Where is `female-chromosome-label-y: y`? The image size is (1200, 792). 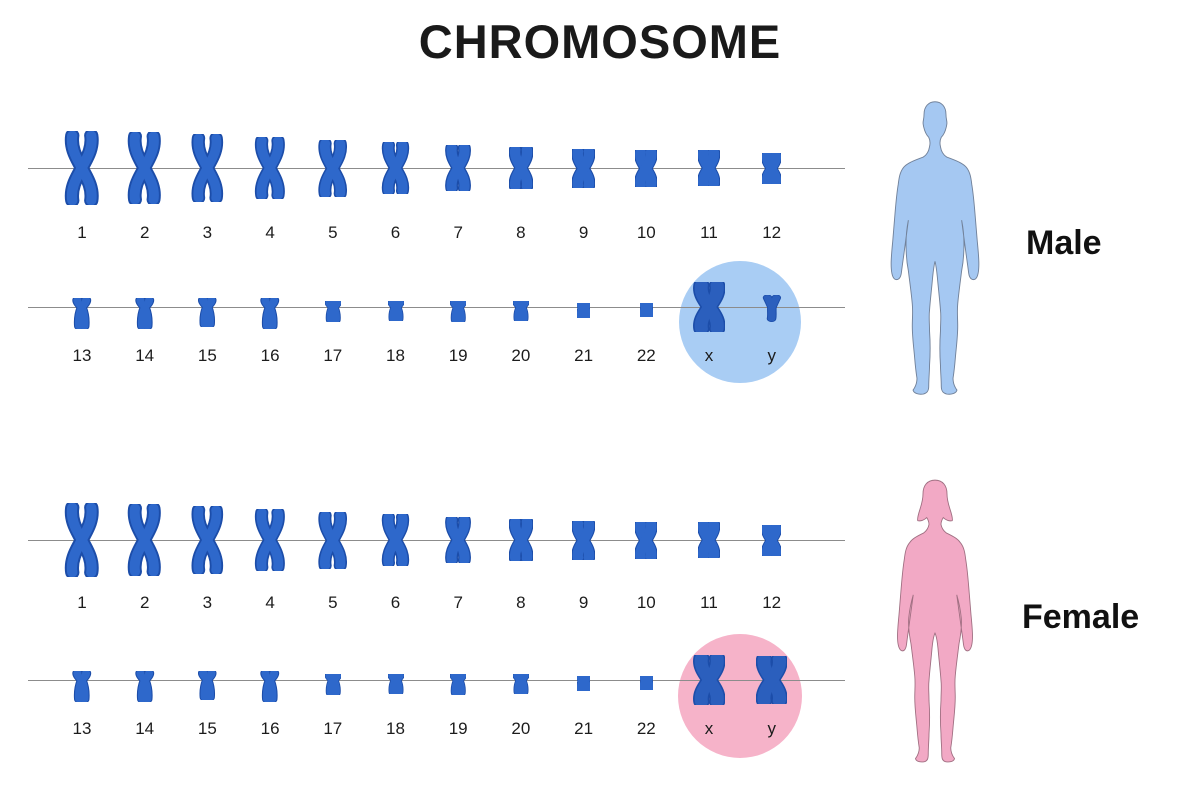 female-chromosome-label-y: y is located at coordinates (771, 728).